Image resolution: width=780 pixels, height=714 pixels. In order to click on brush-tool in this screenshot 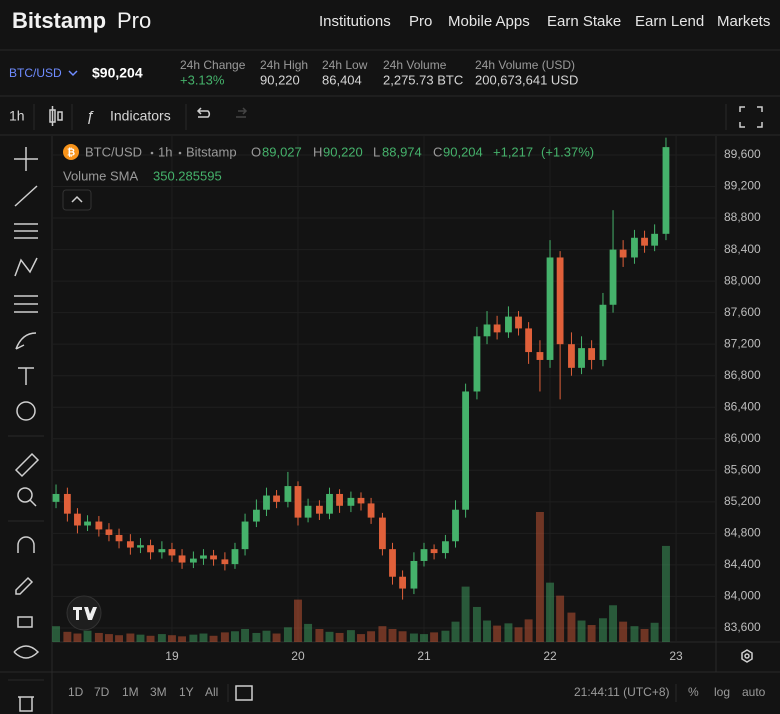, I will do `click(26, 341)`.